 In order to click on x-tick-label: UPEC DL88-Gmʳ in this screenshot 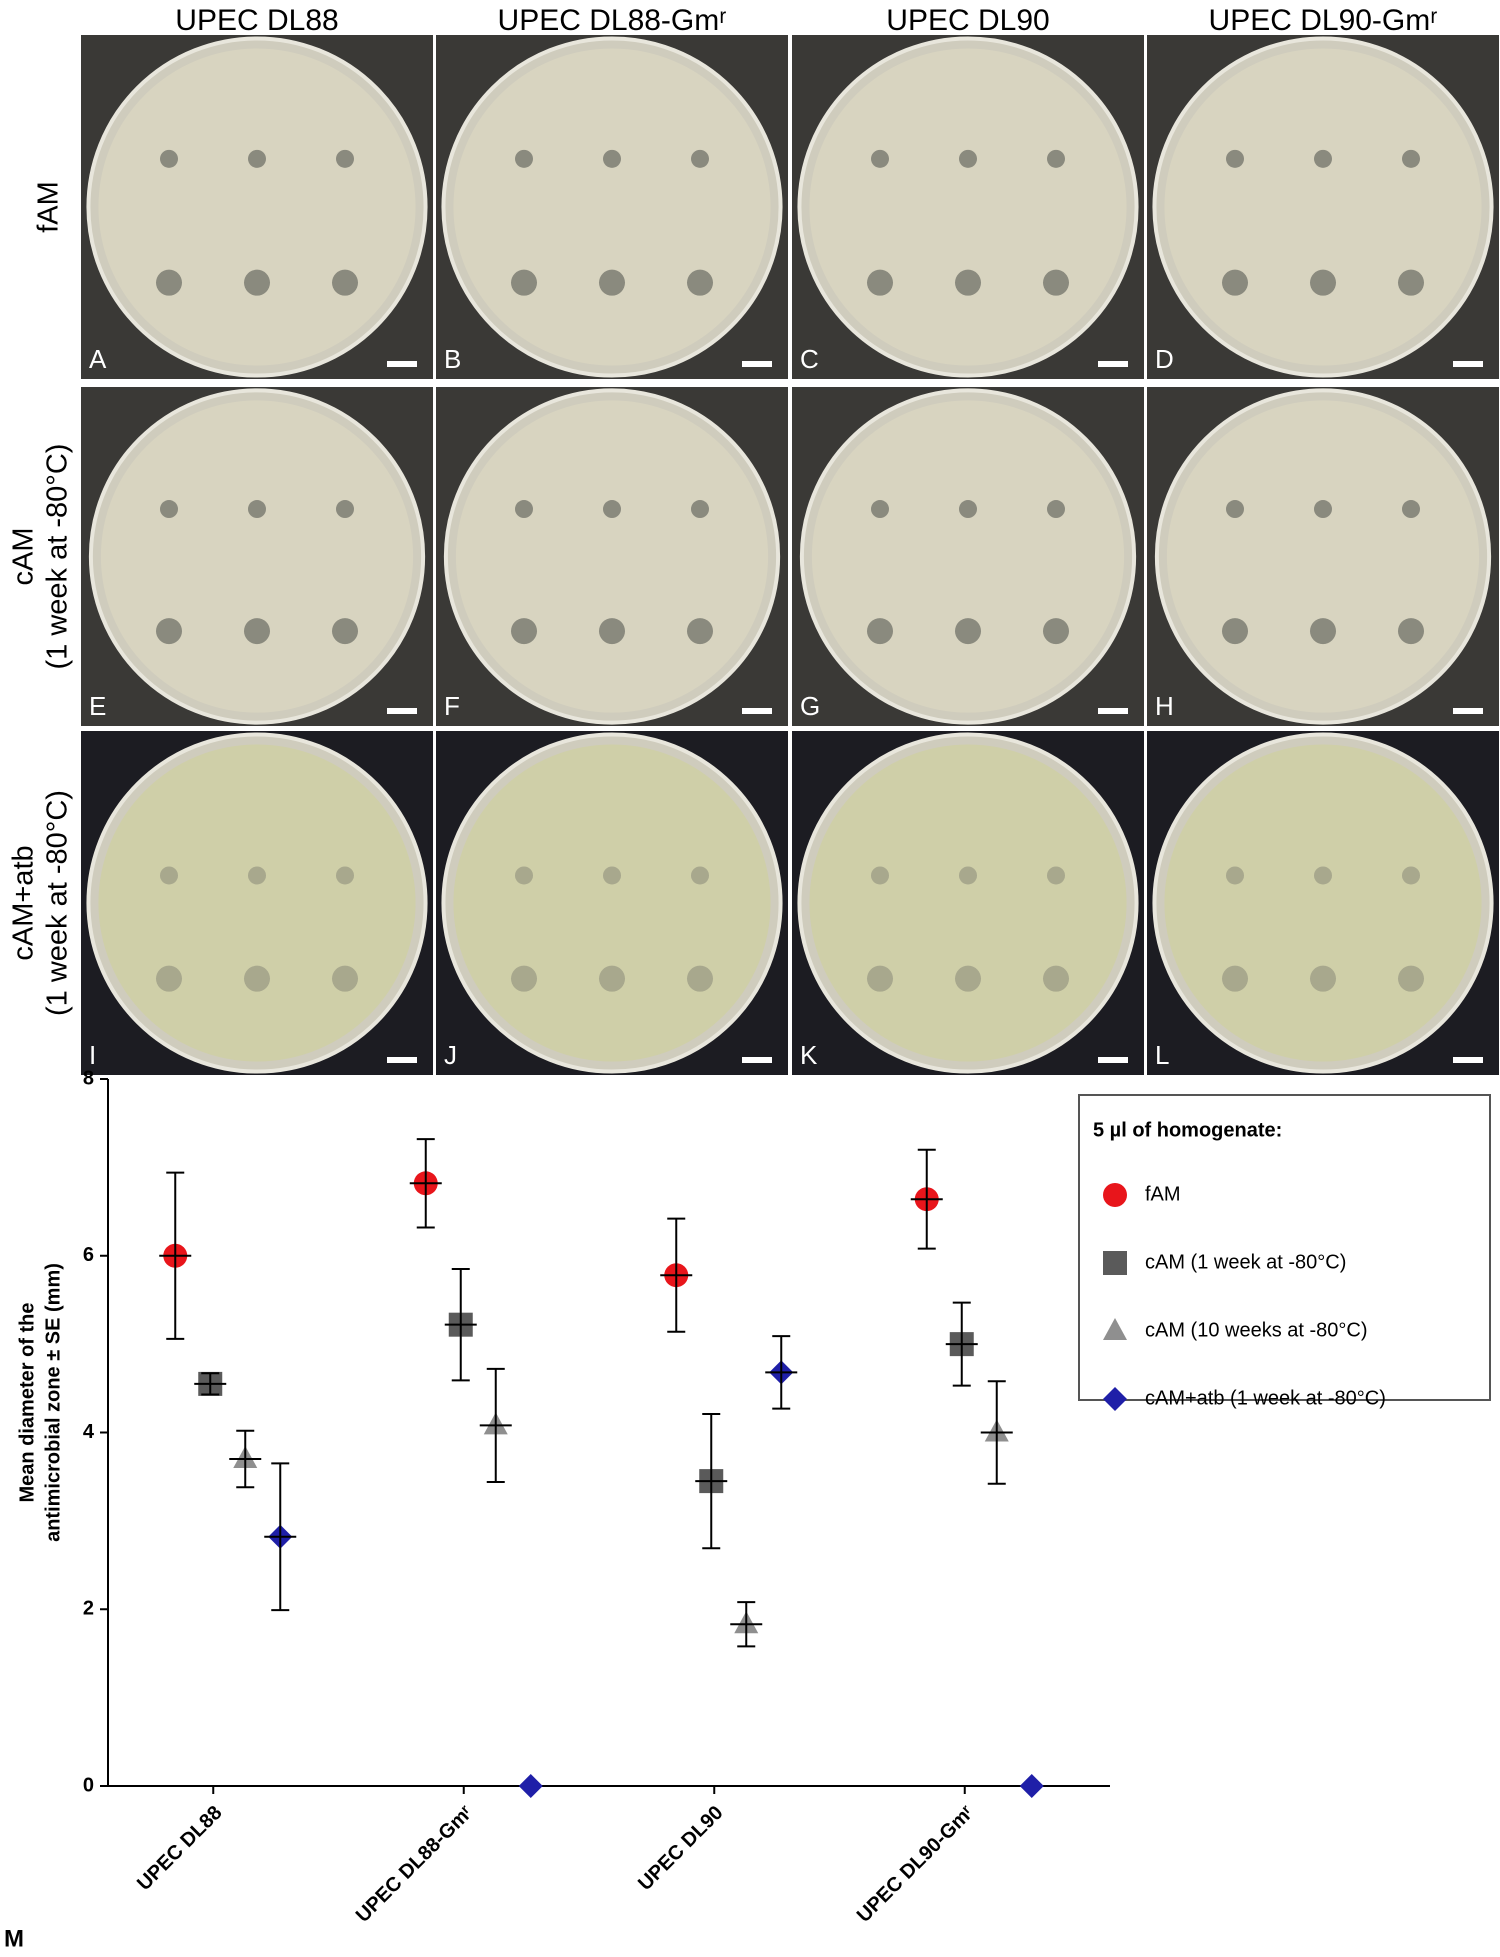, I will do `click(414, 1864)`.